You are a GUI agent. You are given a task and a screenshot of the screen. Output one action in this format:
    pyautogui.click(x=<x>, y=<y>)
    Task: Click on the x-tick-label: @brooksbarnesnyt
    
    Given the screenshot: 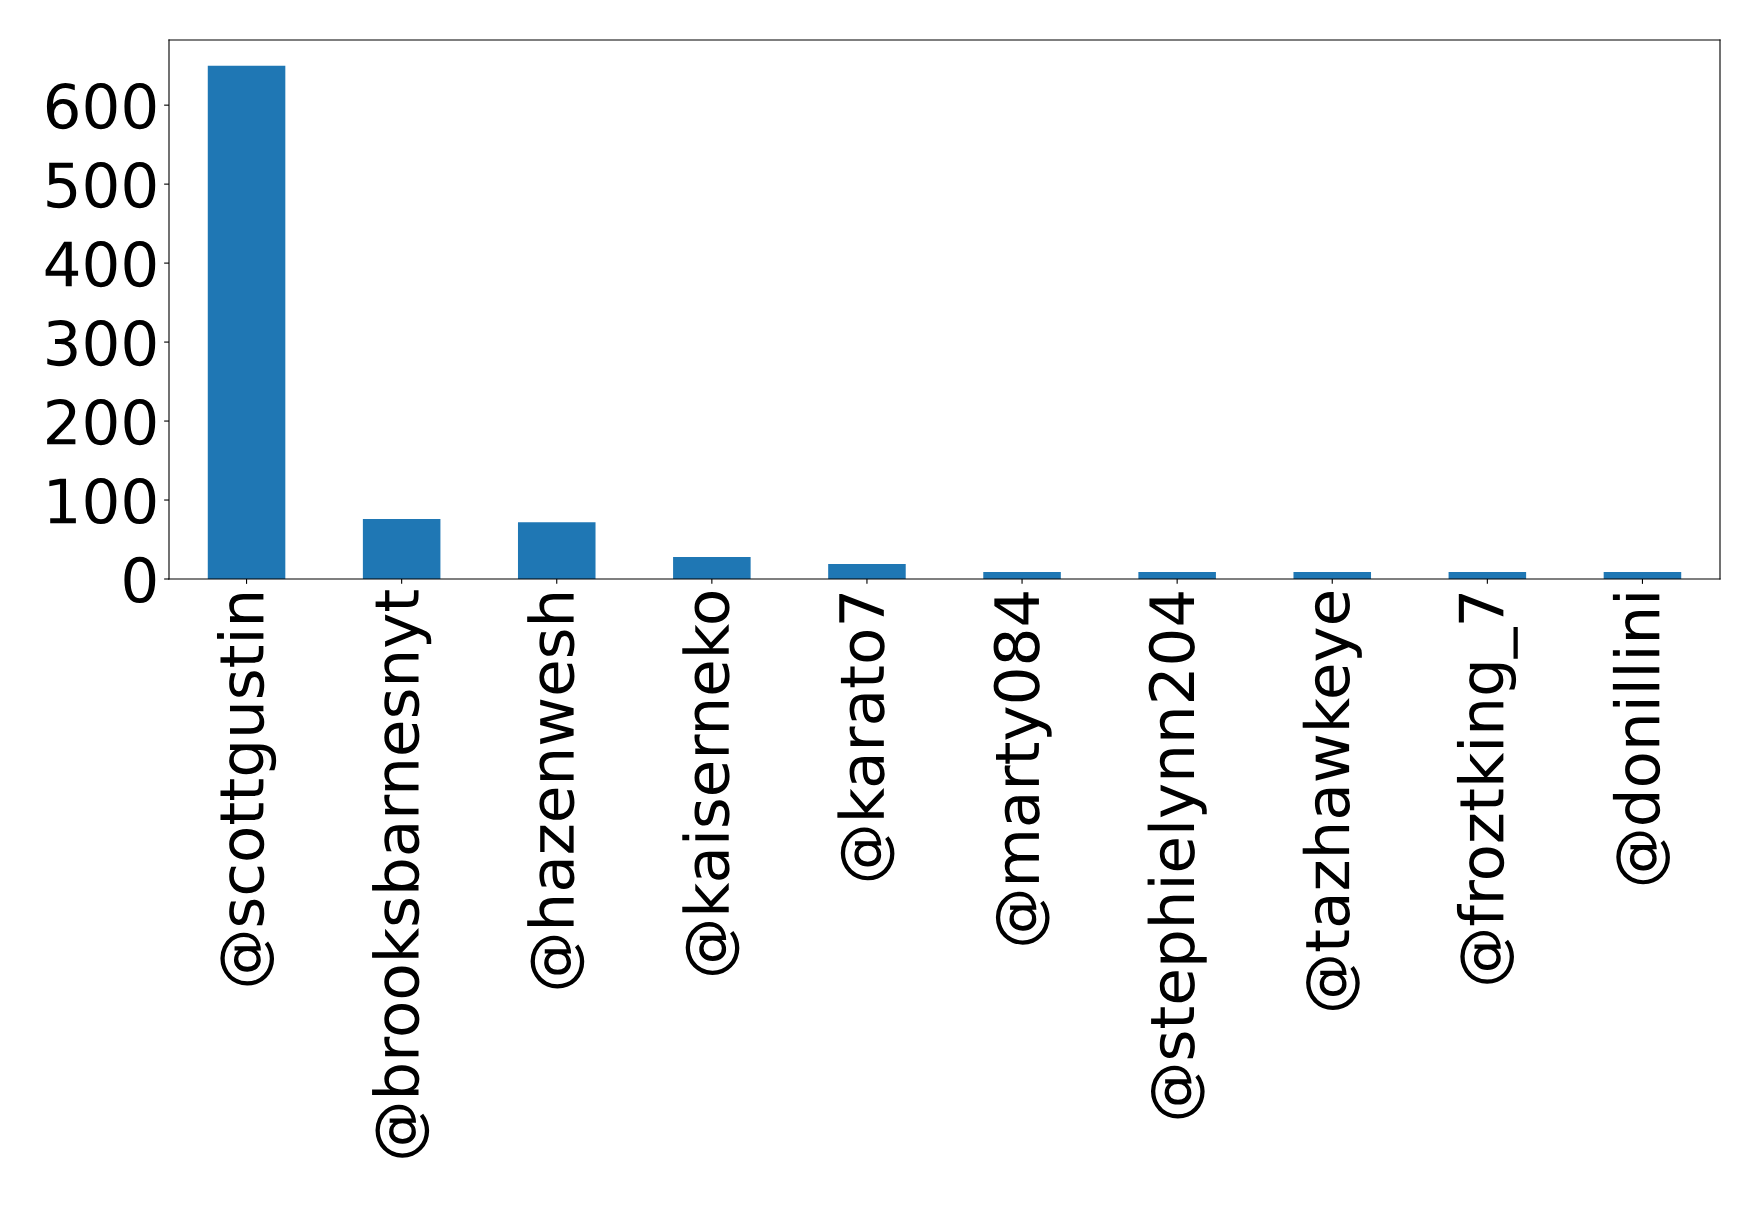 What is the action you would take?
    pyautogui.click(x=402, y=874)
    